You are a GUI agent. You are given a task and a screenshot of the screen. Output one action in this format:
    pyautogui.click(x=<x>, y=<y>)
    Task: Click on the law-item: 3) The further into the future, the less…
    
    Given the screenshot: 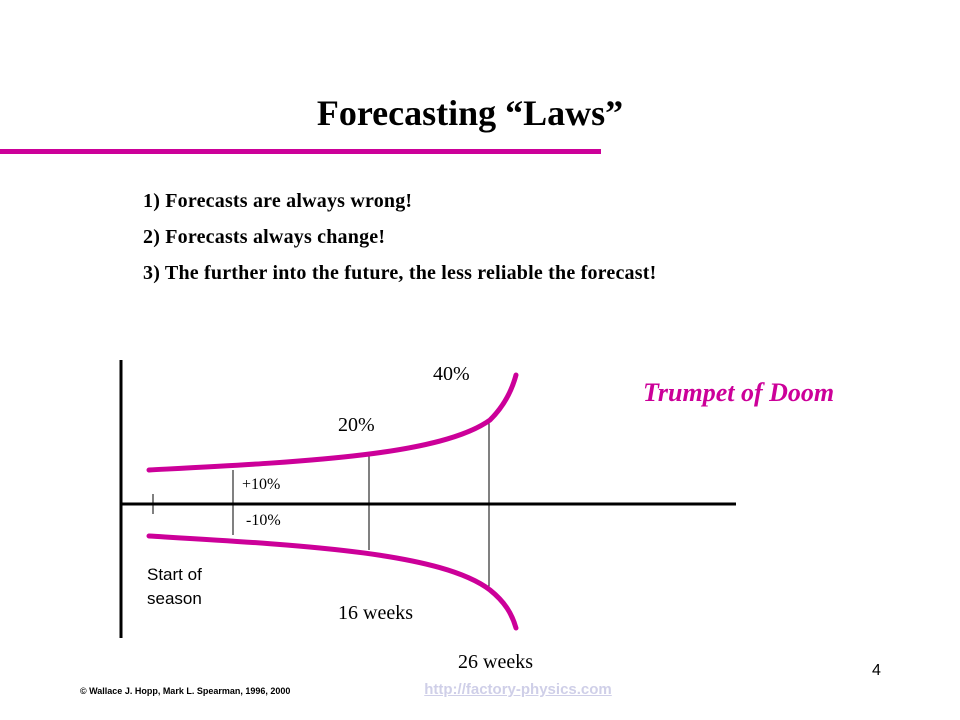 What is the action you would take?
    pyautogui.click(x=400, y=273)
    